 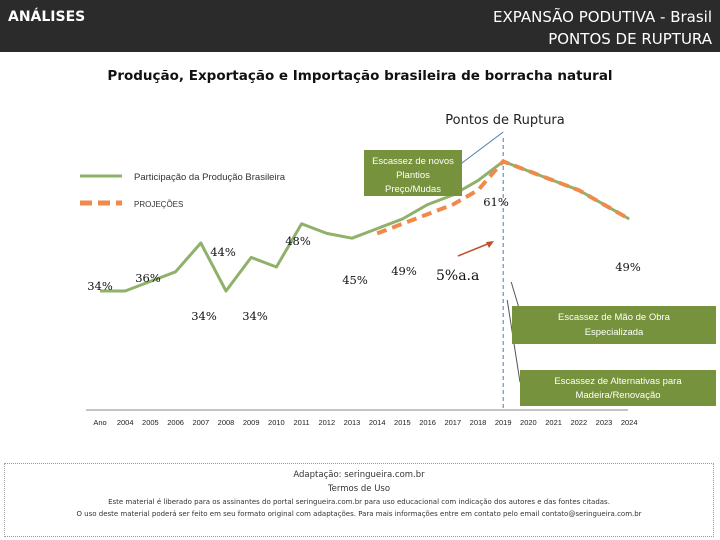 What do you see at coordinates (505, 120) in the screenshot?
I see `rupture-label: Pontos de Ruptura` at bounding box center [505, 120].